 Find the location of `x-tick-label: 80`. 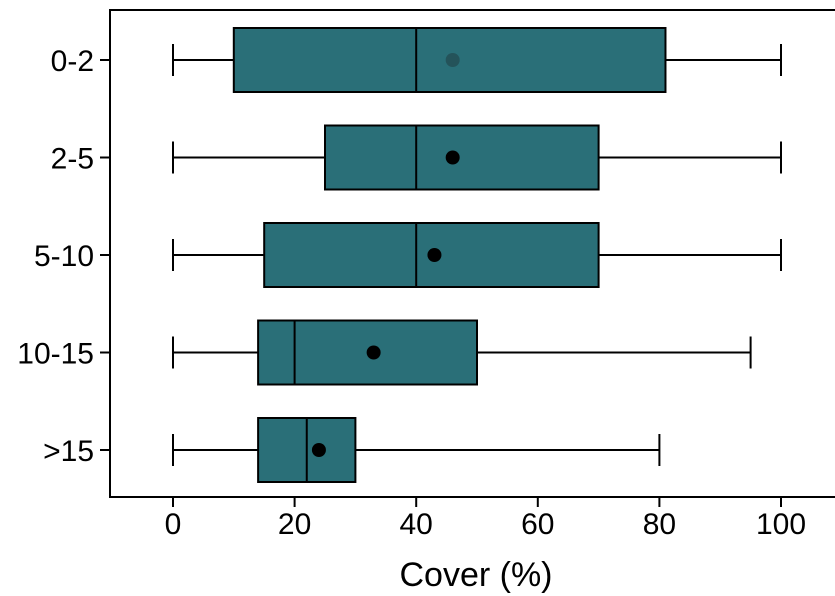

x-tick-label: 80 is located at coordinates (659, 524).